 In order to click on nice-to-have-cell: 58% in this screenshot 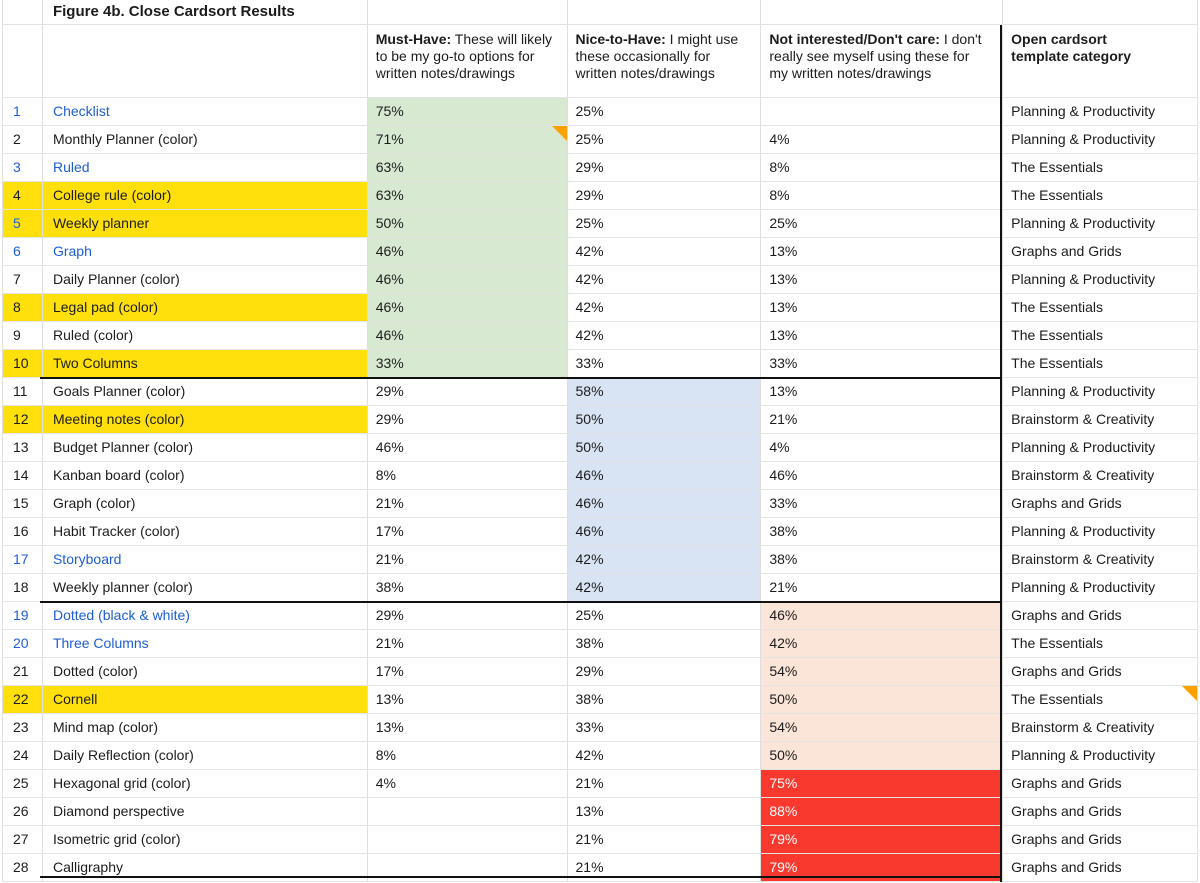, I will do `click(664, 391)`.